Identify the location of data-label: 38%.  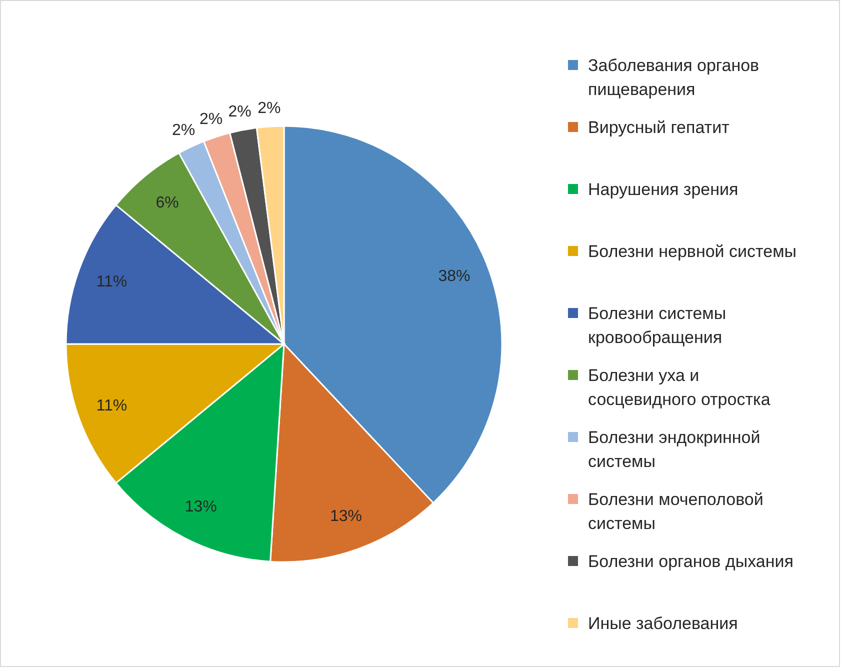
(454, 277).